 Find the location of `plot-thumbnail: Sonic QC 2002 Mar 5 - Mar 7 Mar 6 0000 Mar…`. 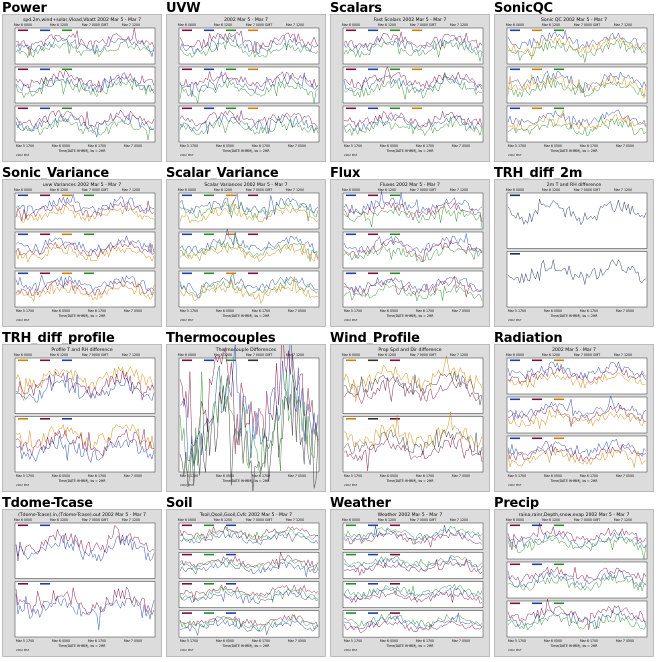

plot-thumbnail: Sonic QC 2002 Mar 5 - Mar 7 Mar 6 0000 Mar… is located at coordinates (574, 88).